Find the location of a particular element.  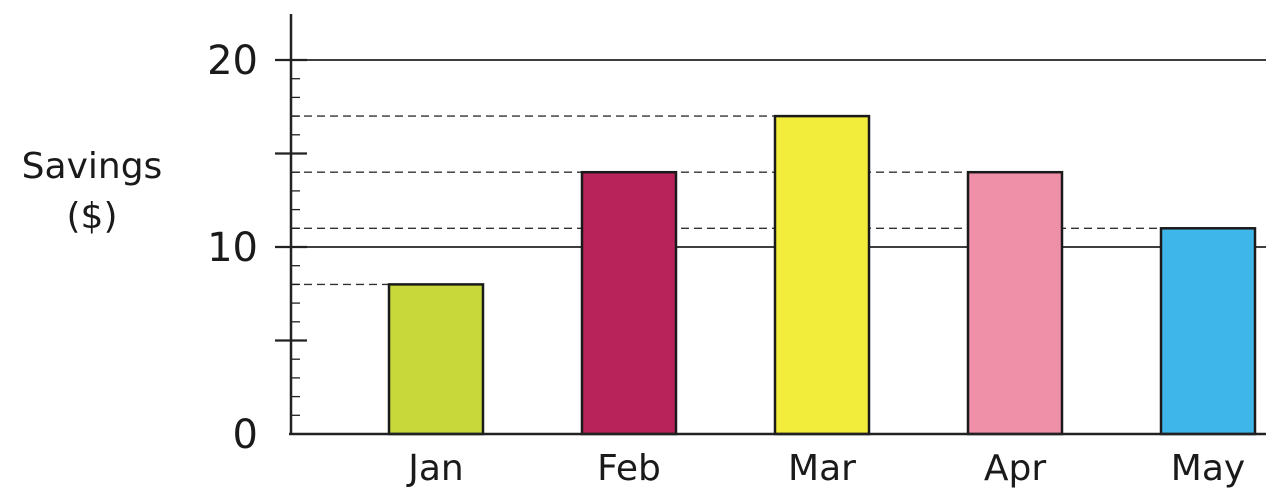

x-tick-label-apr: Apr is located at coordinates (1015, 468).